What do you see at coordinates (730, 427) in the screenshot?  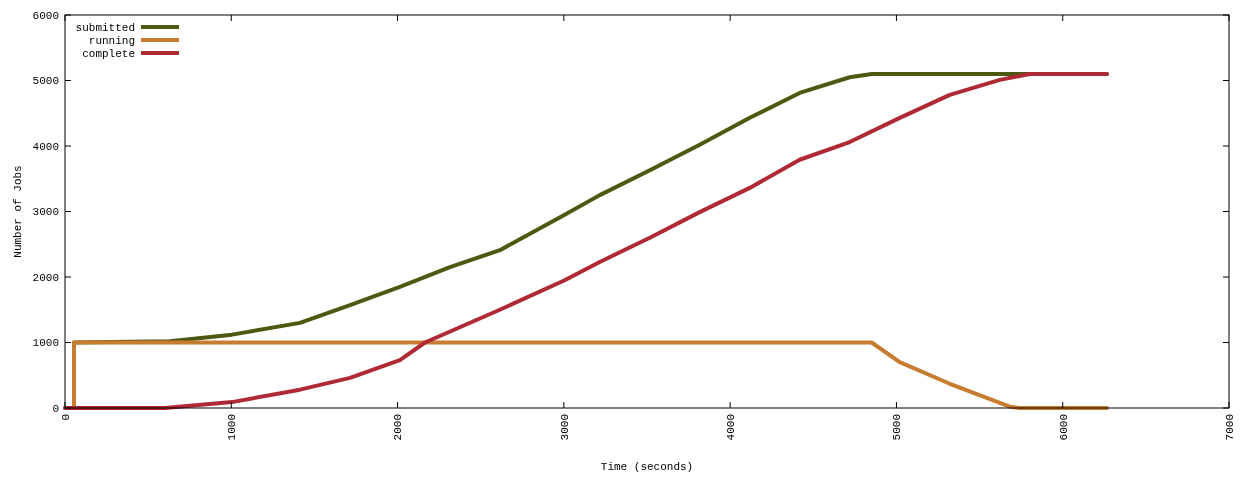 I see `x-tick-label: 4000` at bounding box center [730, 427].